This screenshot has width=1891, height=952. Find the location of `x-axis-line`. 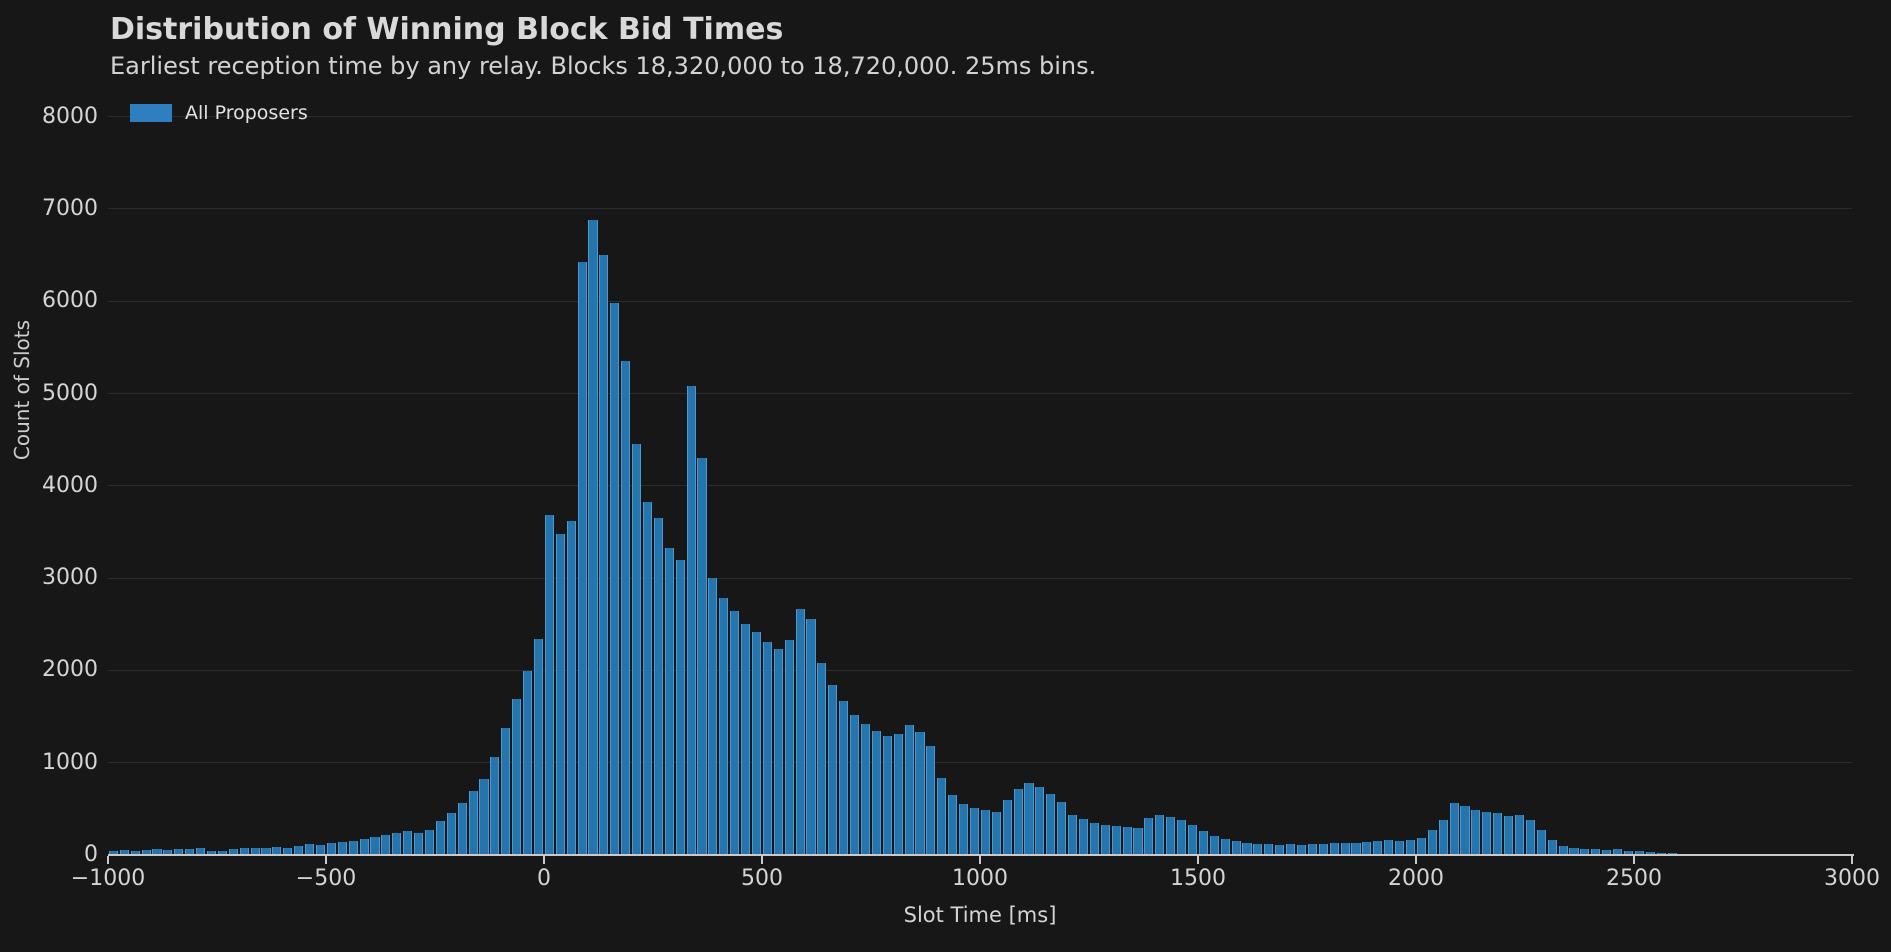

x-axis-line is located at coordinates (981, 855).